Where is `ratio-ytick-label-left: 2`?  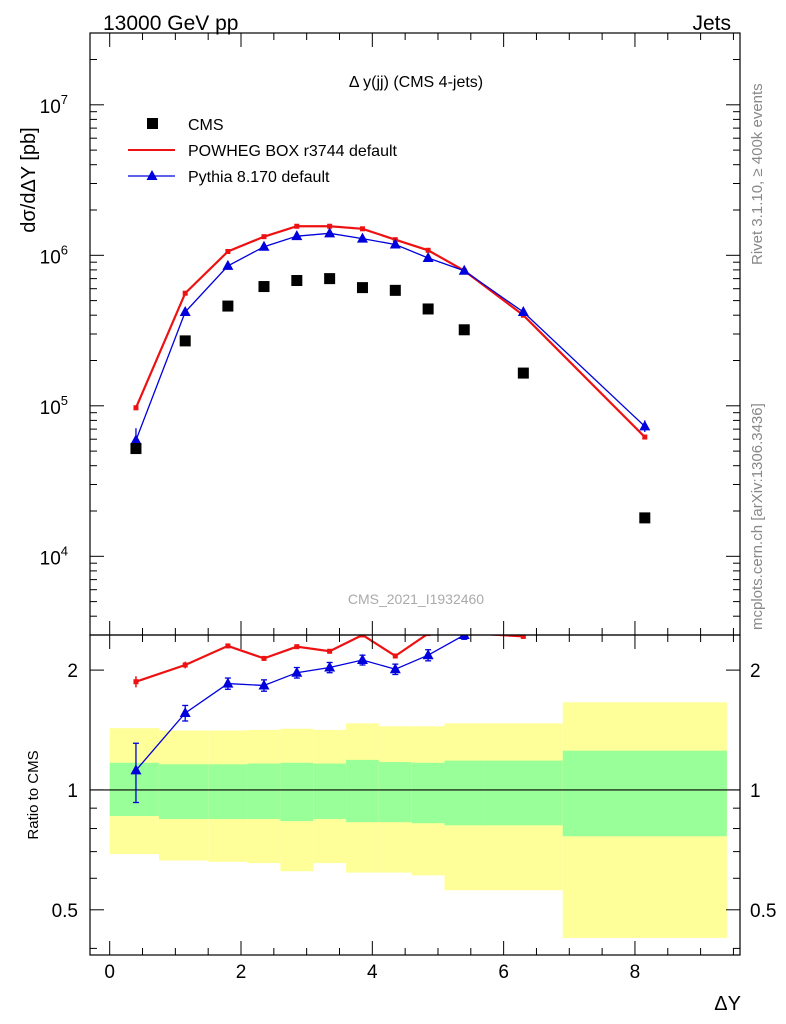 ratio-ytick-label-left: 2 is located at coordinates (72, 671).